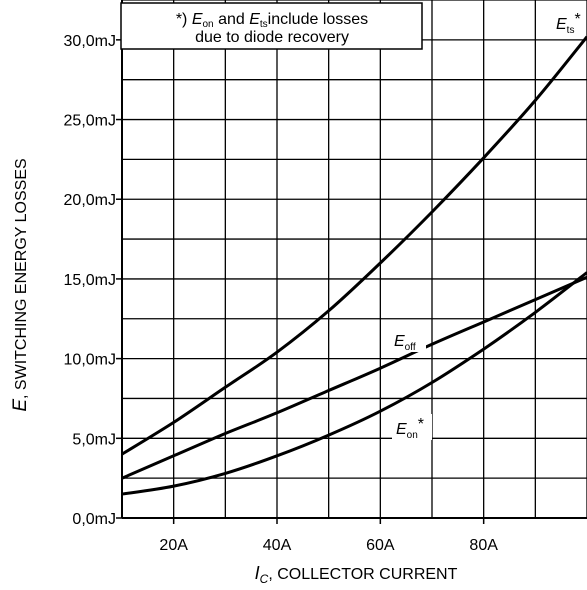  I want to click on note-e1: E, so click(197, 19).